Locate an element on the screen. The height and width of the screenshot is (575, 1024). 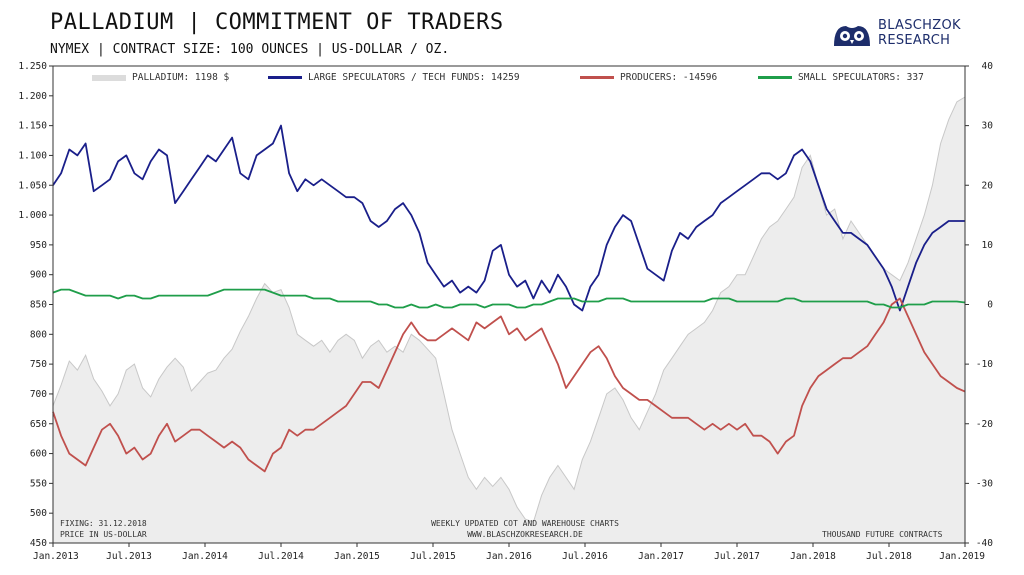
y-left-tick-label: 1.250 is located at coordinates (32, 66).